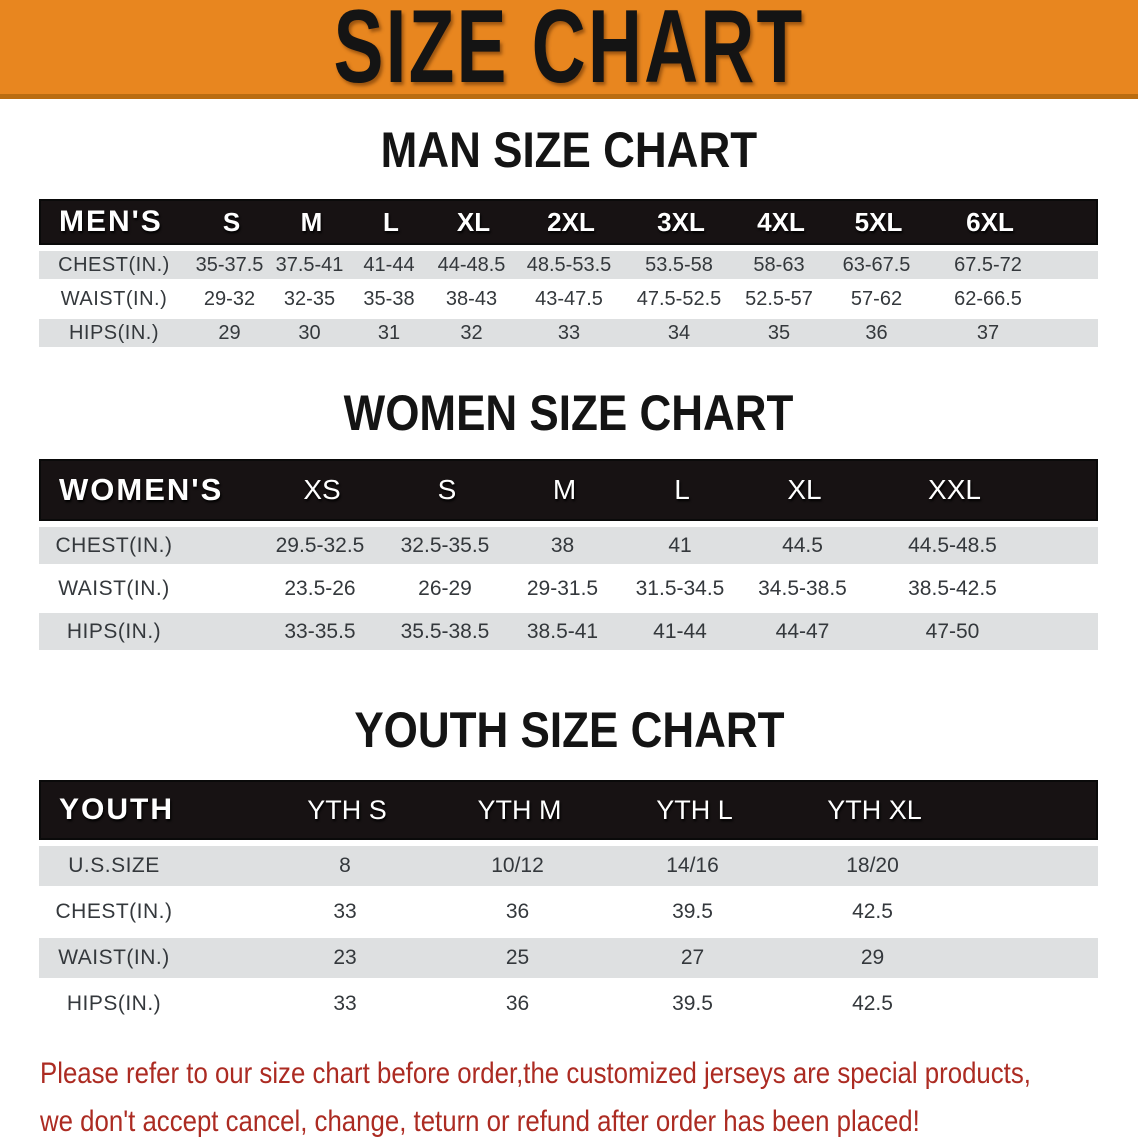 This screenshot has width=1138, height=1146. What do you see at coordinates (320, 631) in the screenshot?
I see `size-value: 33-35.5` at bounding box center [320, 631].